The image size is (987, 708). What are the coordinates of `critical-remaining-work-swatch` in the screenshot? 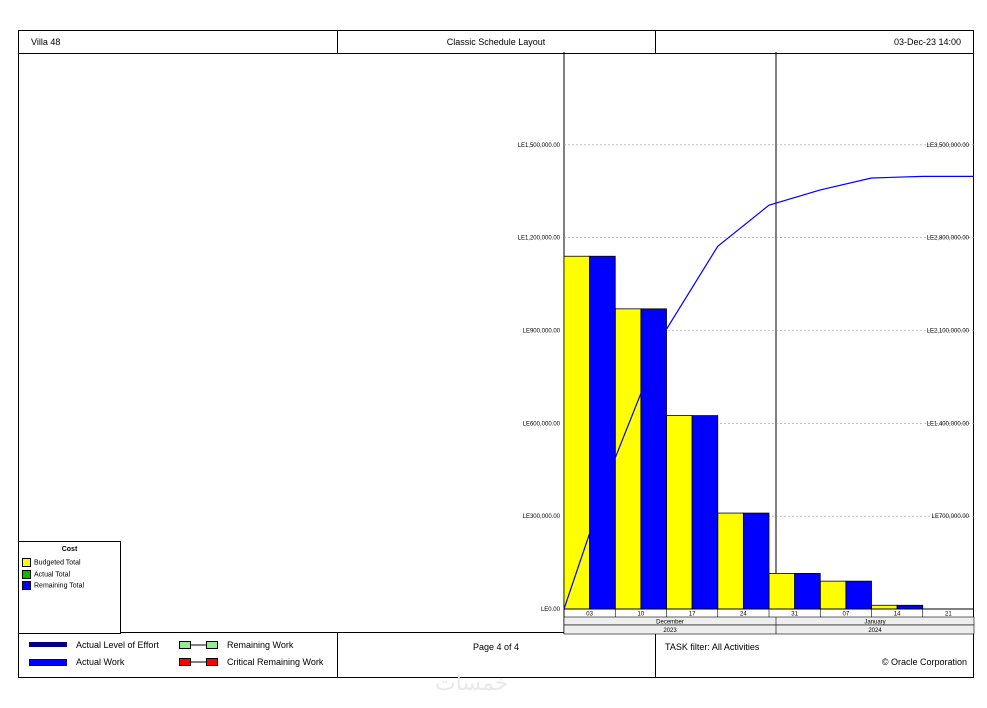 It's located at (198, 662).